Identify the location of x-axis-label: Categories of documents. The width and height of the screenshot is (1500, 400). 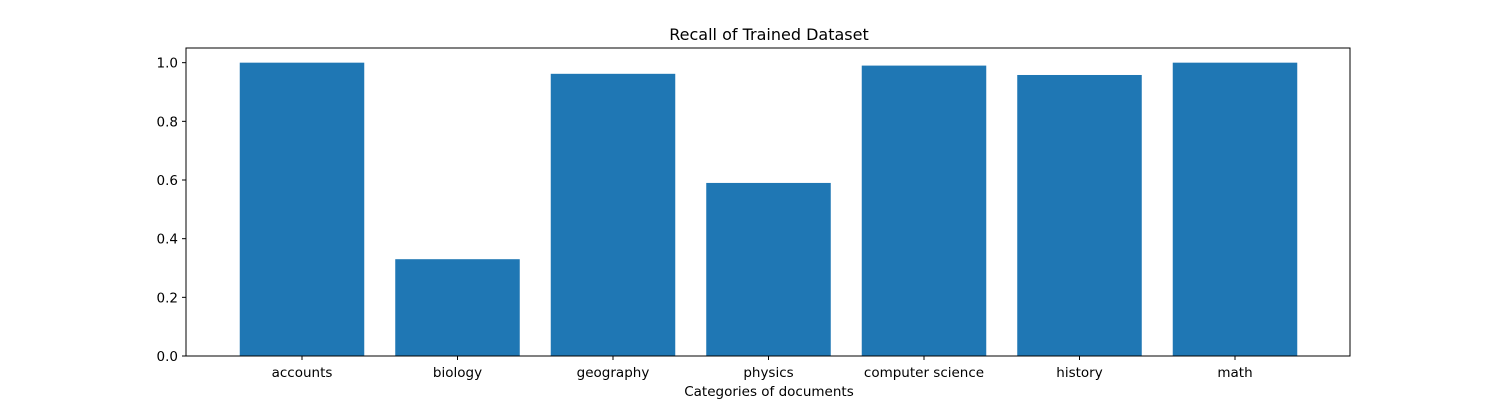
(769, 392).